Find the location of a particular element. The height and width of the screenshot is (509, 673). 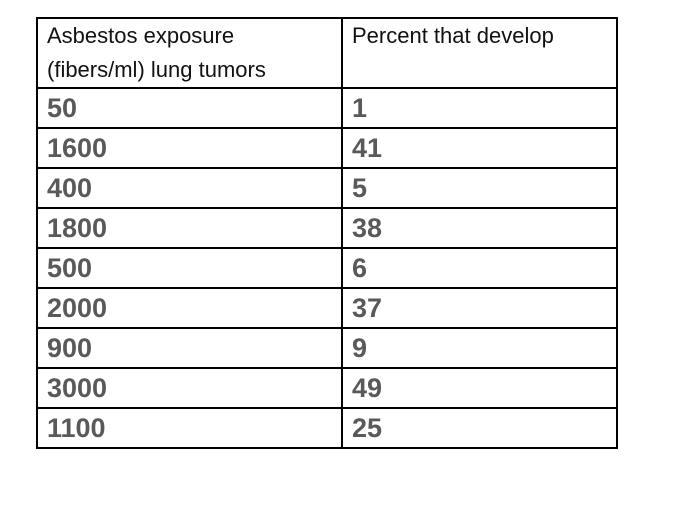

table-row: 50 1 is located at coordinates (327, 108).